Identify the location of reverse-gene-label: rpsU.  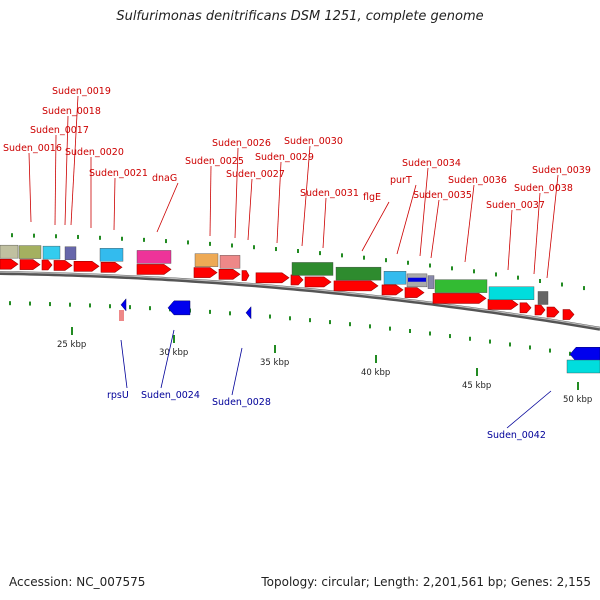
(118, 395).